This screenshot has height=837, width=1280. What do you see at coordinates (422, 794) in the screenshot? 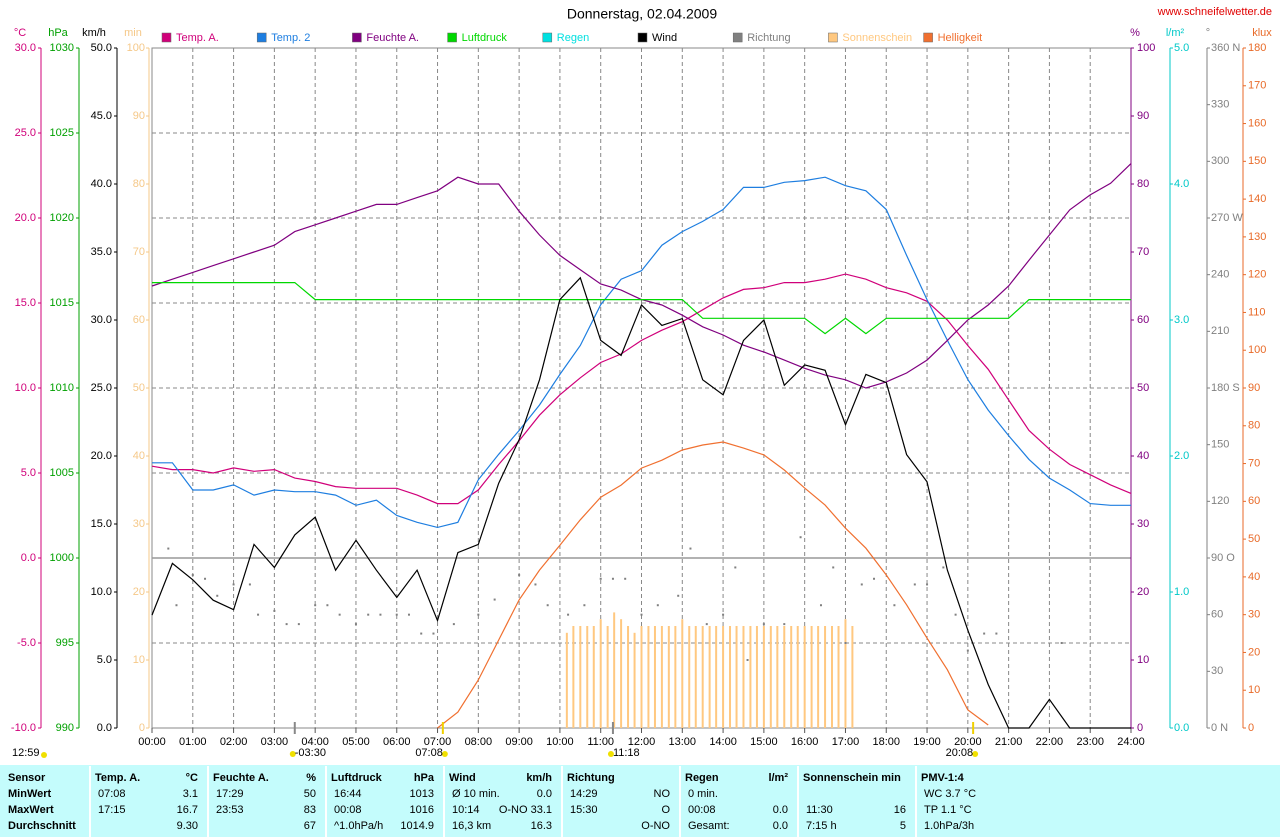
I see `cell-right: 1013` at bounding box center [422, 794].